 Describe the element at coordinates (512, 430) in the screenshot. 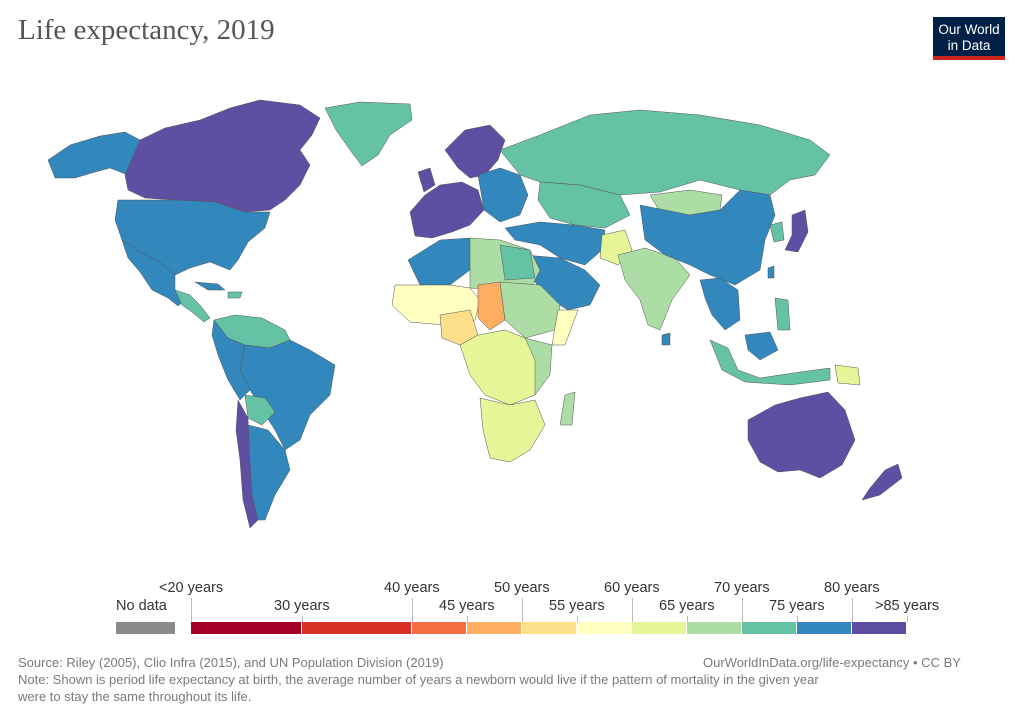

I see `region-southern-africa` at that location.